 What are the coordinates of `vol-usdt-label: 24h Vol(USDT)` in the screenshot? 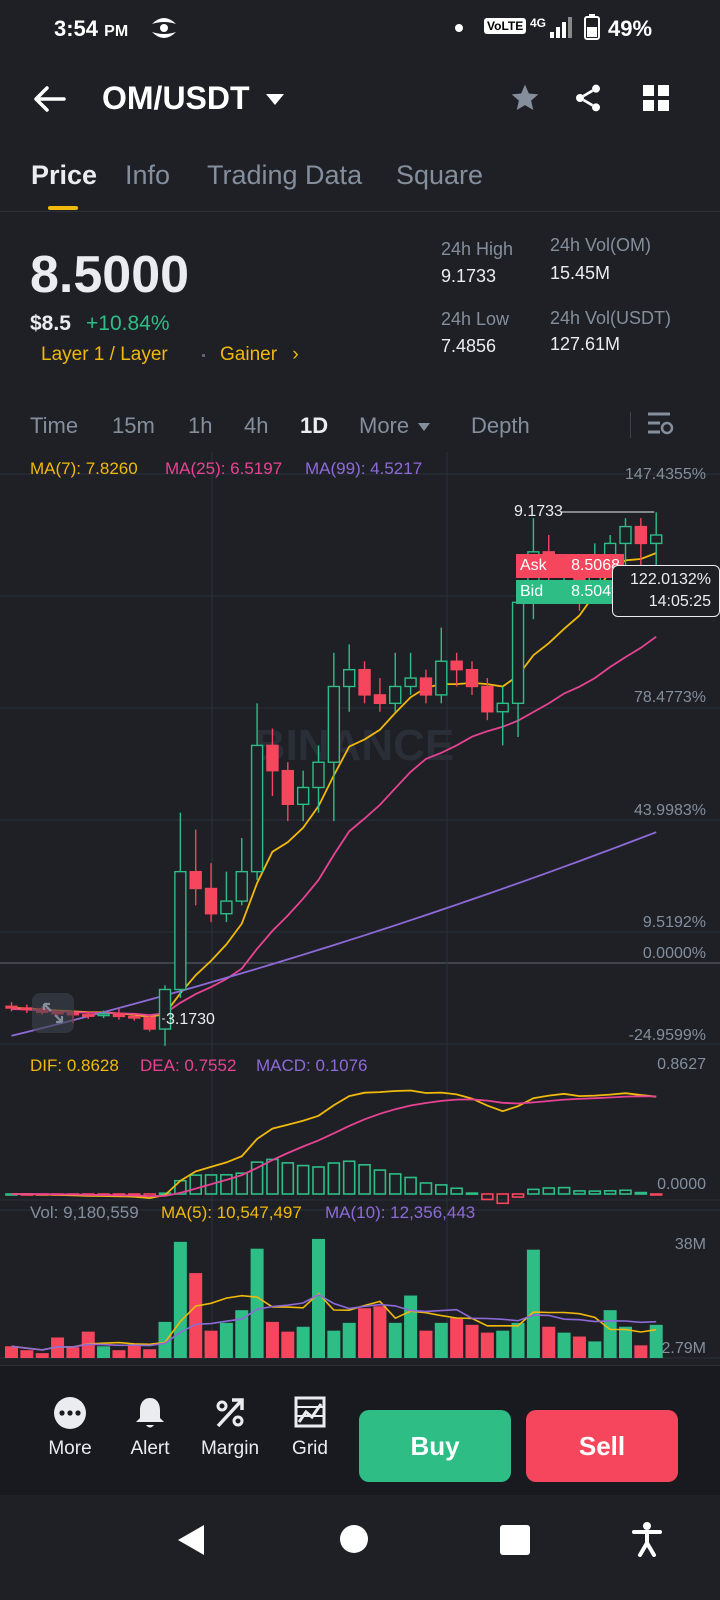 It's located at (611, 318).